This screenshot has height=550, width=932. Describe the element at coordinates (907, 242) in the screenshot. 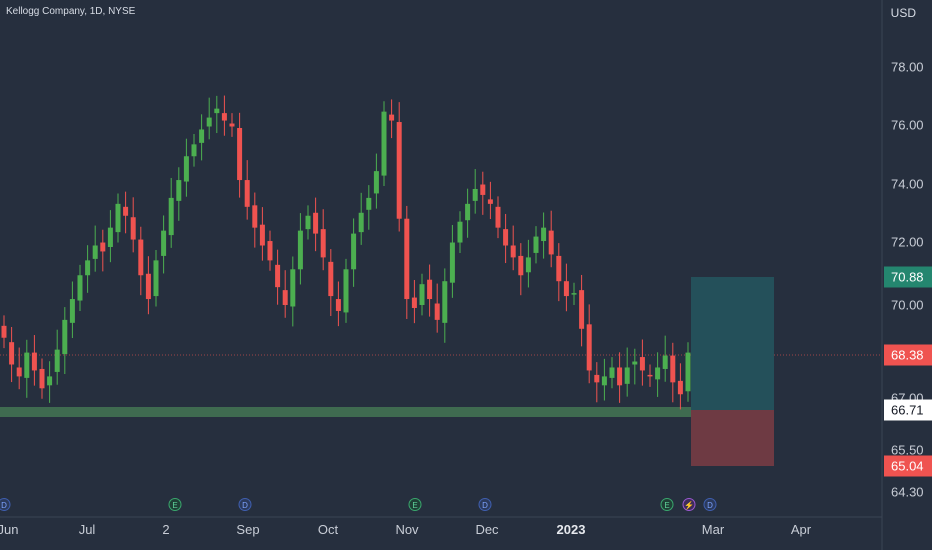

I see `y-tick: 72.00` at that location.